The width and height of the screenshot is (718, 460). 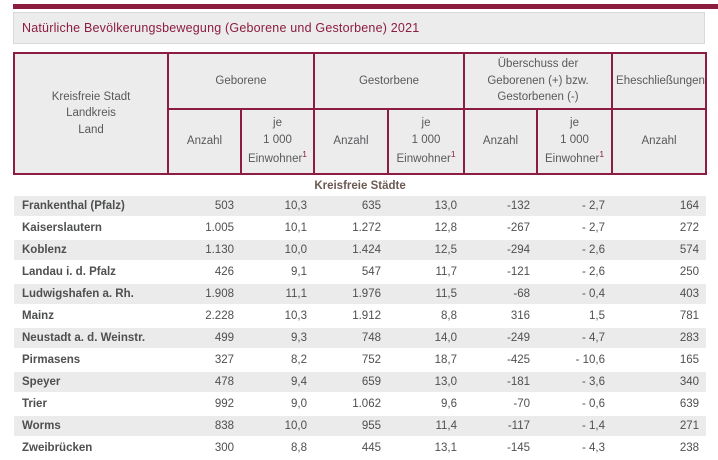 I want to click on row-label-cell: Worms, so click(x=91, y=427).